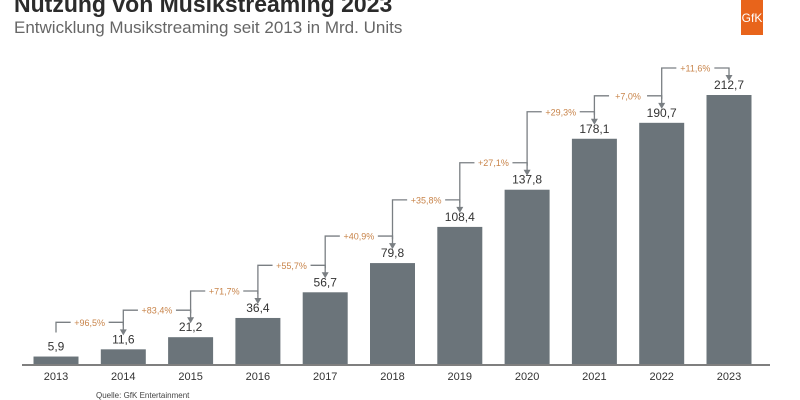 The height and width of the screenshot is (400, 800). What do you see at coordinates (56, 377) in the screenshot?
I see `tick-label: 2013` at bounding box center [56, 377].